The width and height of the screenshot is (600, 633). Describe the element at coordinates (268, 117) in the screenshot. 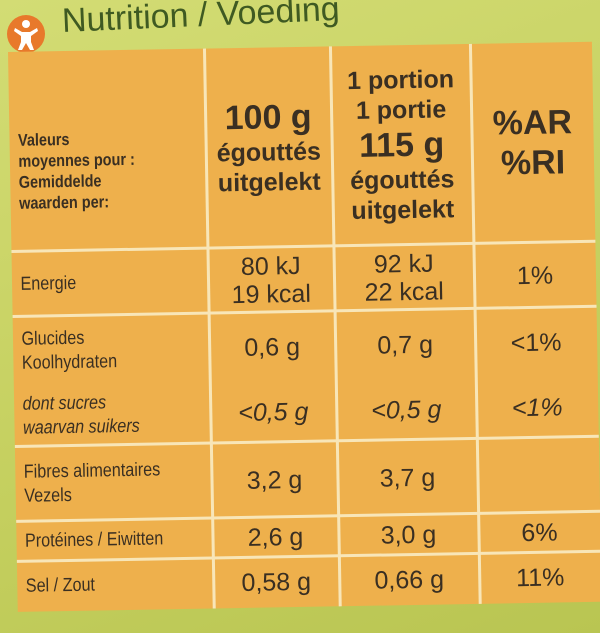

I see `header-text: 100 g` at that location.